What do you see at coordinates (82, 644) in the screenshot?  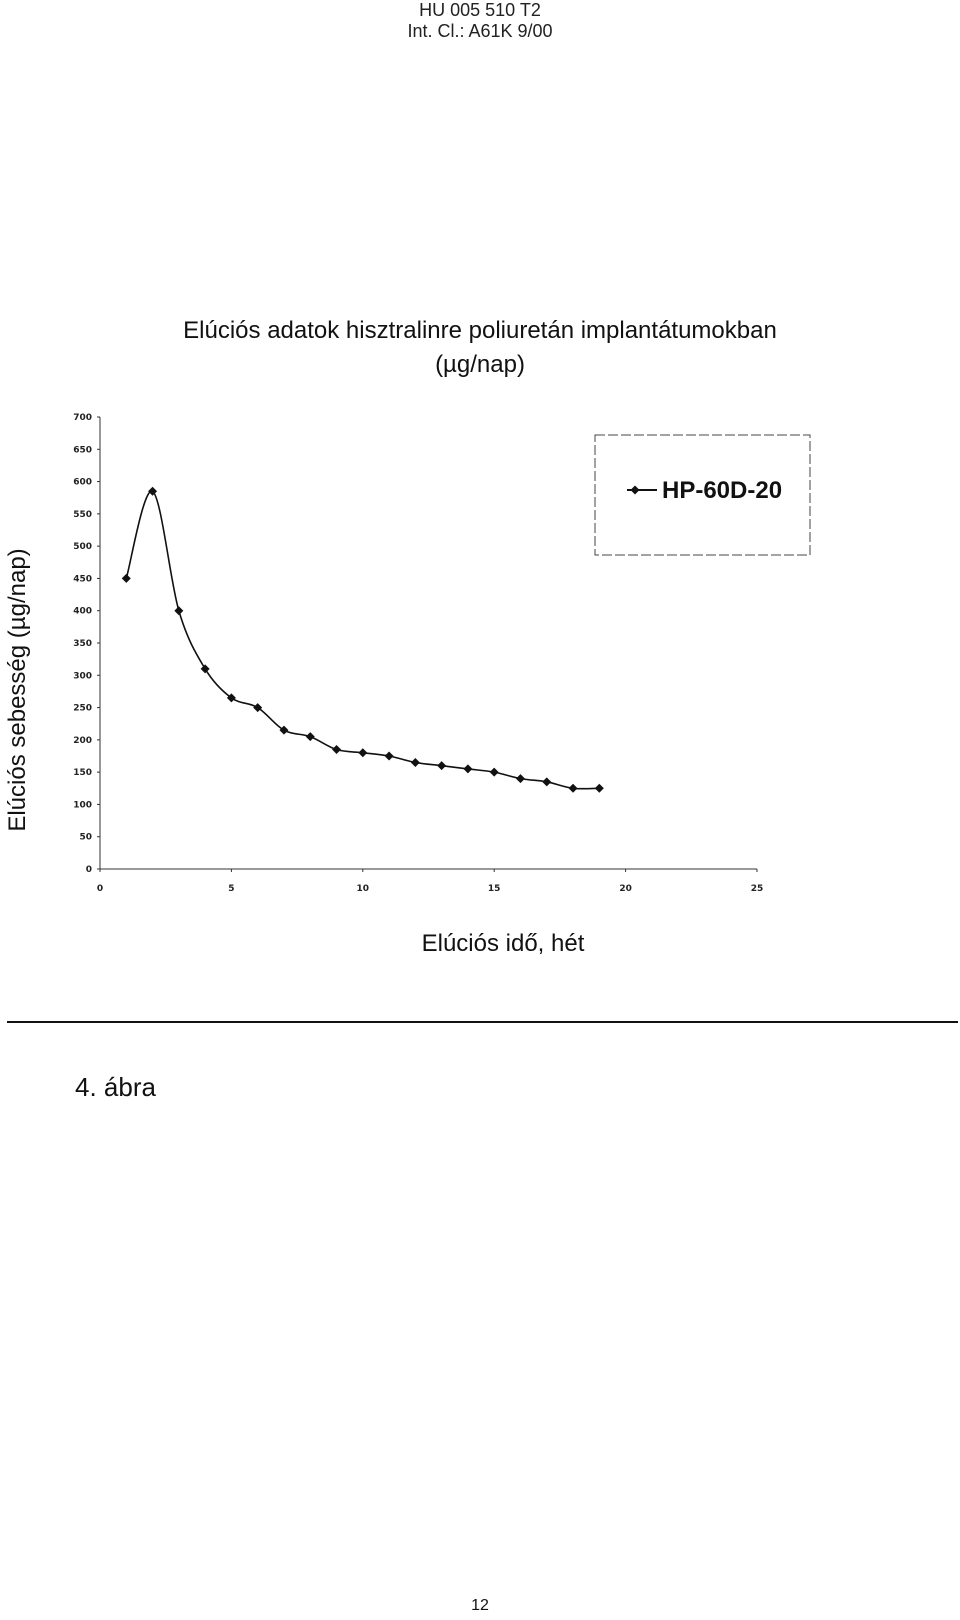 I see `y-tick-label: 350` at bounding box center [82, 644].